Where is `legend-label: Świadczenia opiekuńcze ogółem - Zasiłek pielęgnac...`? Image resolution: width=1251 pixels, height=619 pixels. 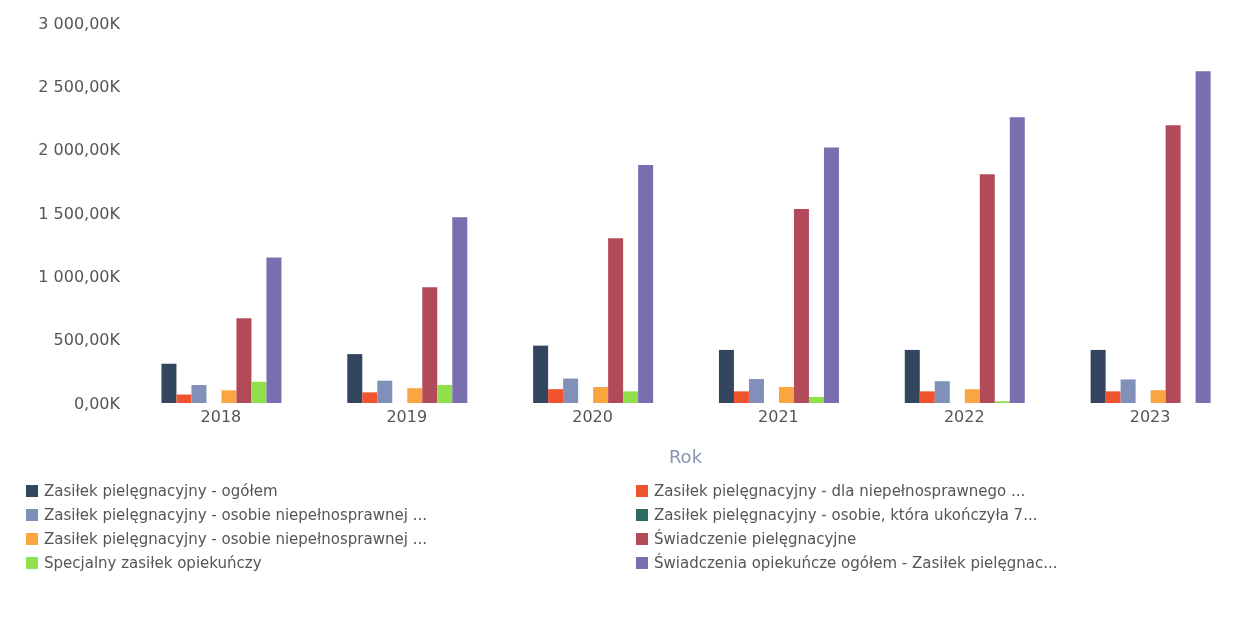
legend-label: Świadczenia opiekuńcze ogółem - Zasiłek pielęgnac... is located at coordinates (856, 563).